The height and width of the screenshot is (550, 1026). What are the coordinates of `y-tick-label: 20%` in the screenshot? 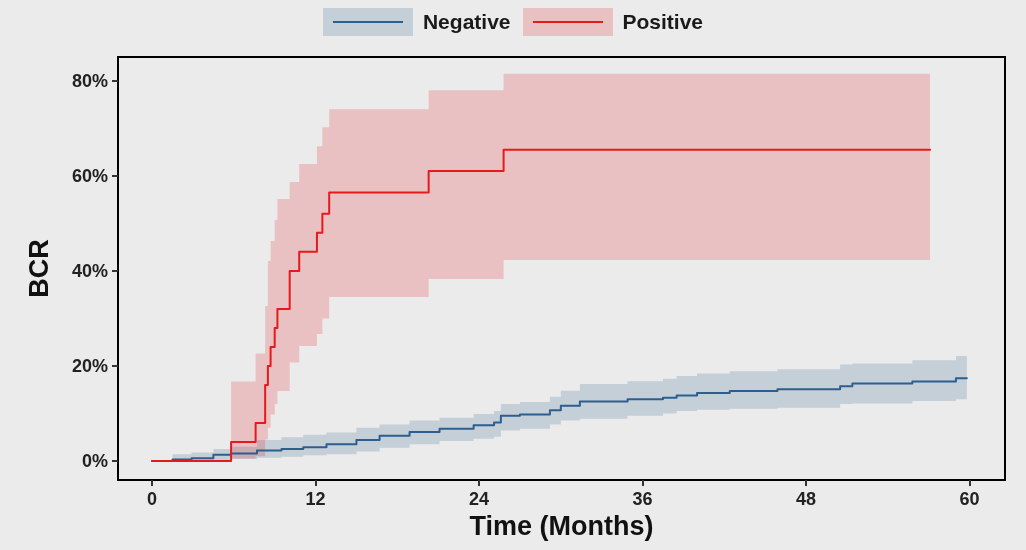 It's located at (89, 365).